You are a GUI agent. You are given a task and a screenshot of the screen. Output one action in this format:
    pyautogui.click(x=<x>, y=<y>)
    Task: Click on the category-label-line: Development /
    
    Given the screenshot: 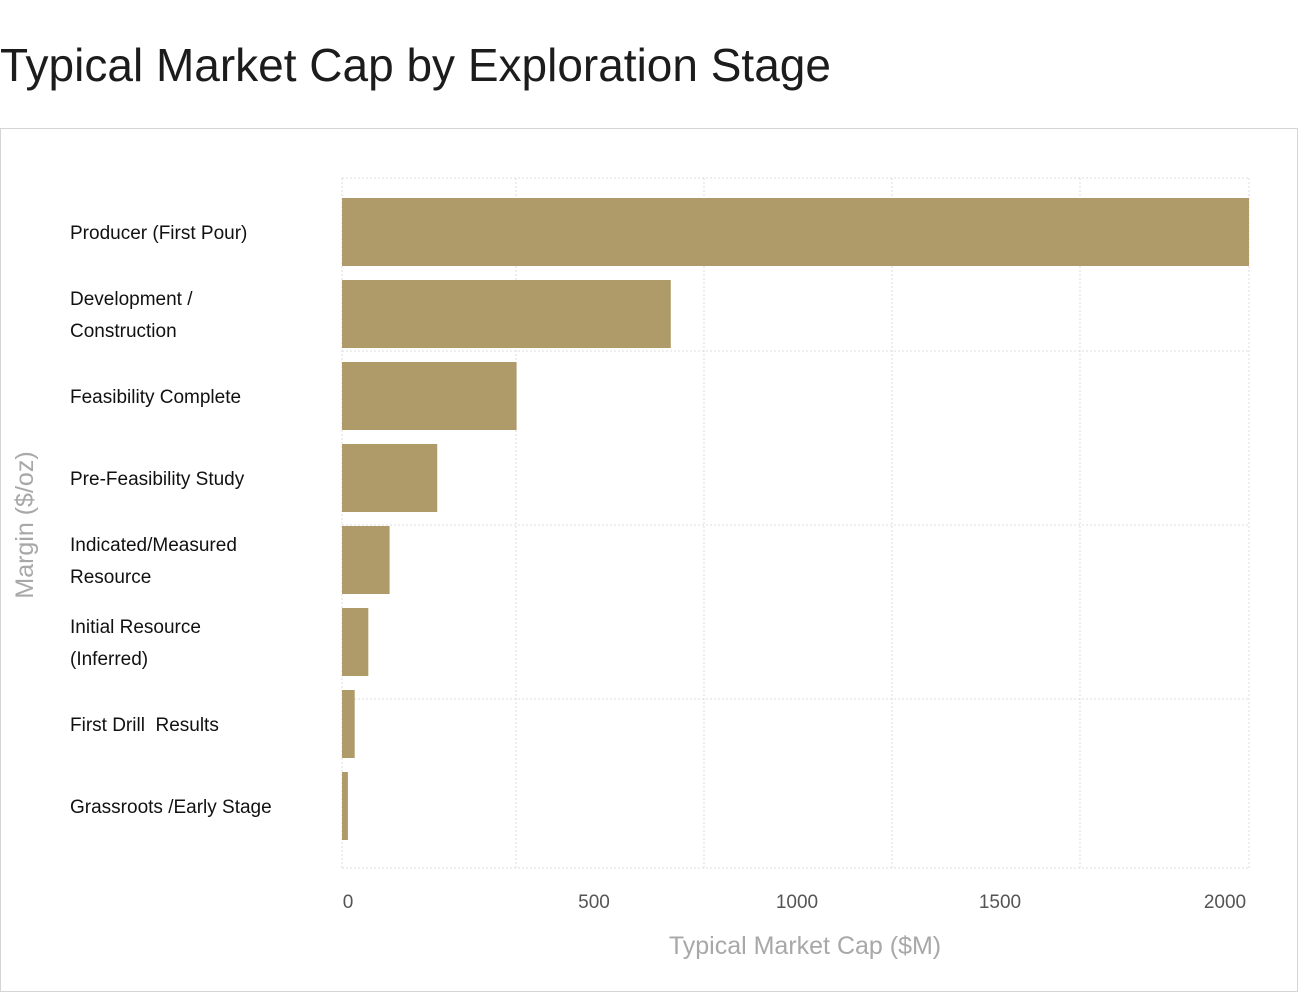 What is the action you would take?
    pyautogui.click(x=131, y=299)
    